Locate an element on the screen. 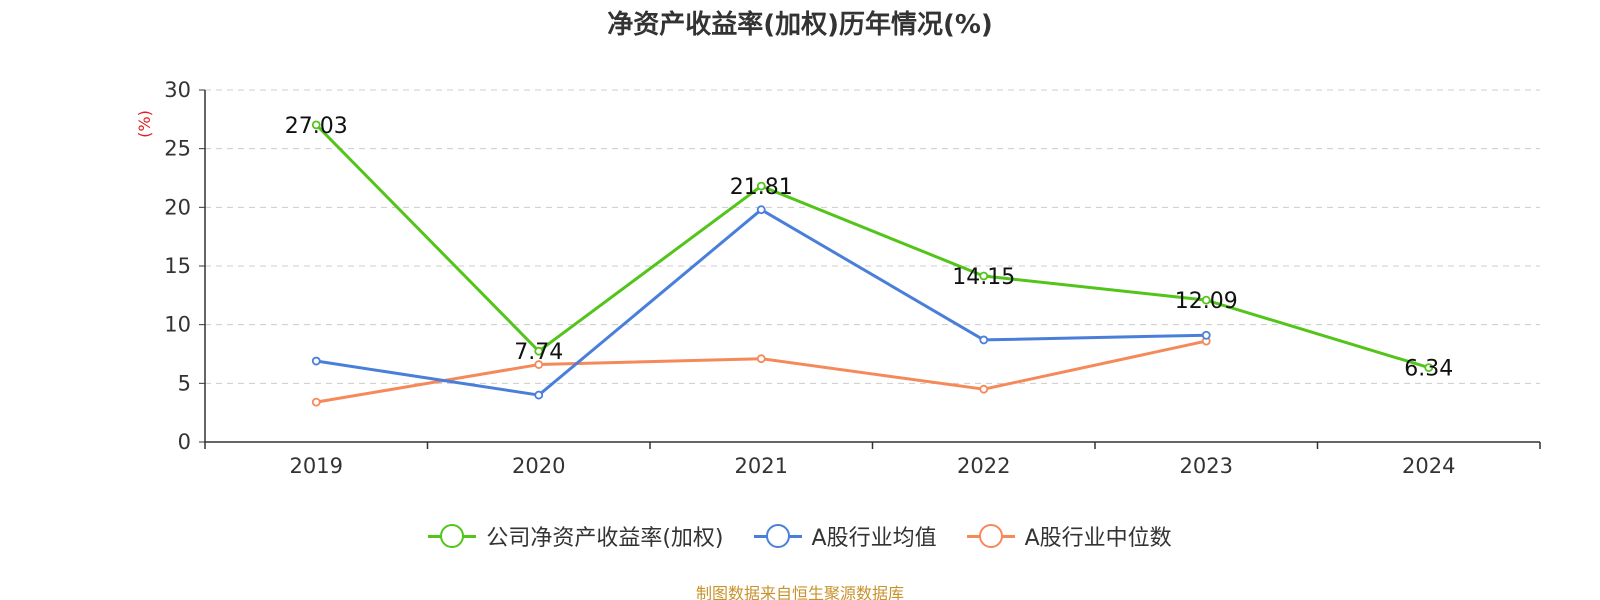  chart-title: 净资产收益率(加权)历年情况(%) is located at coordinates (800, 25).